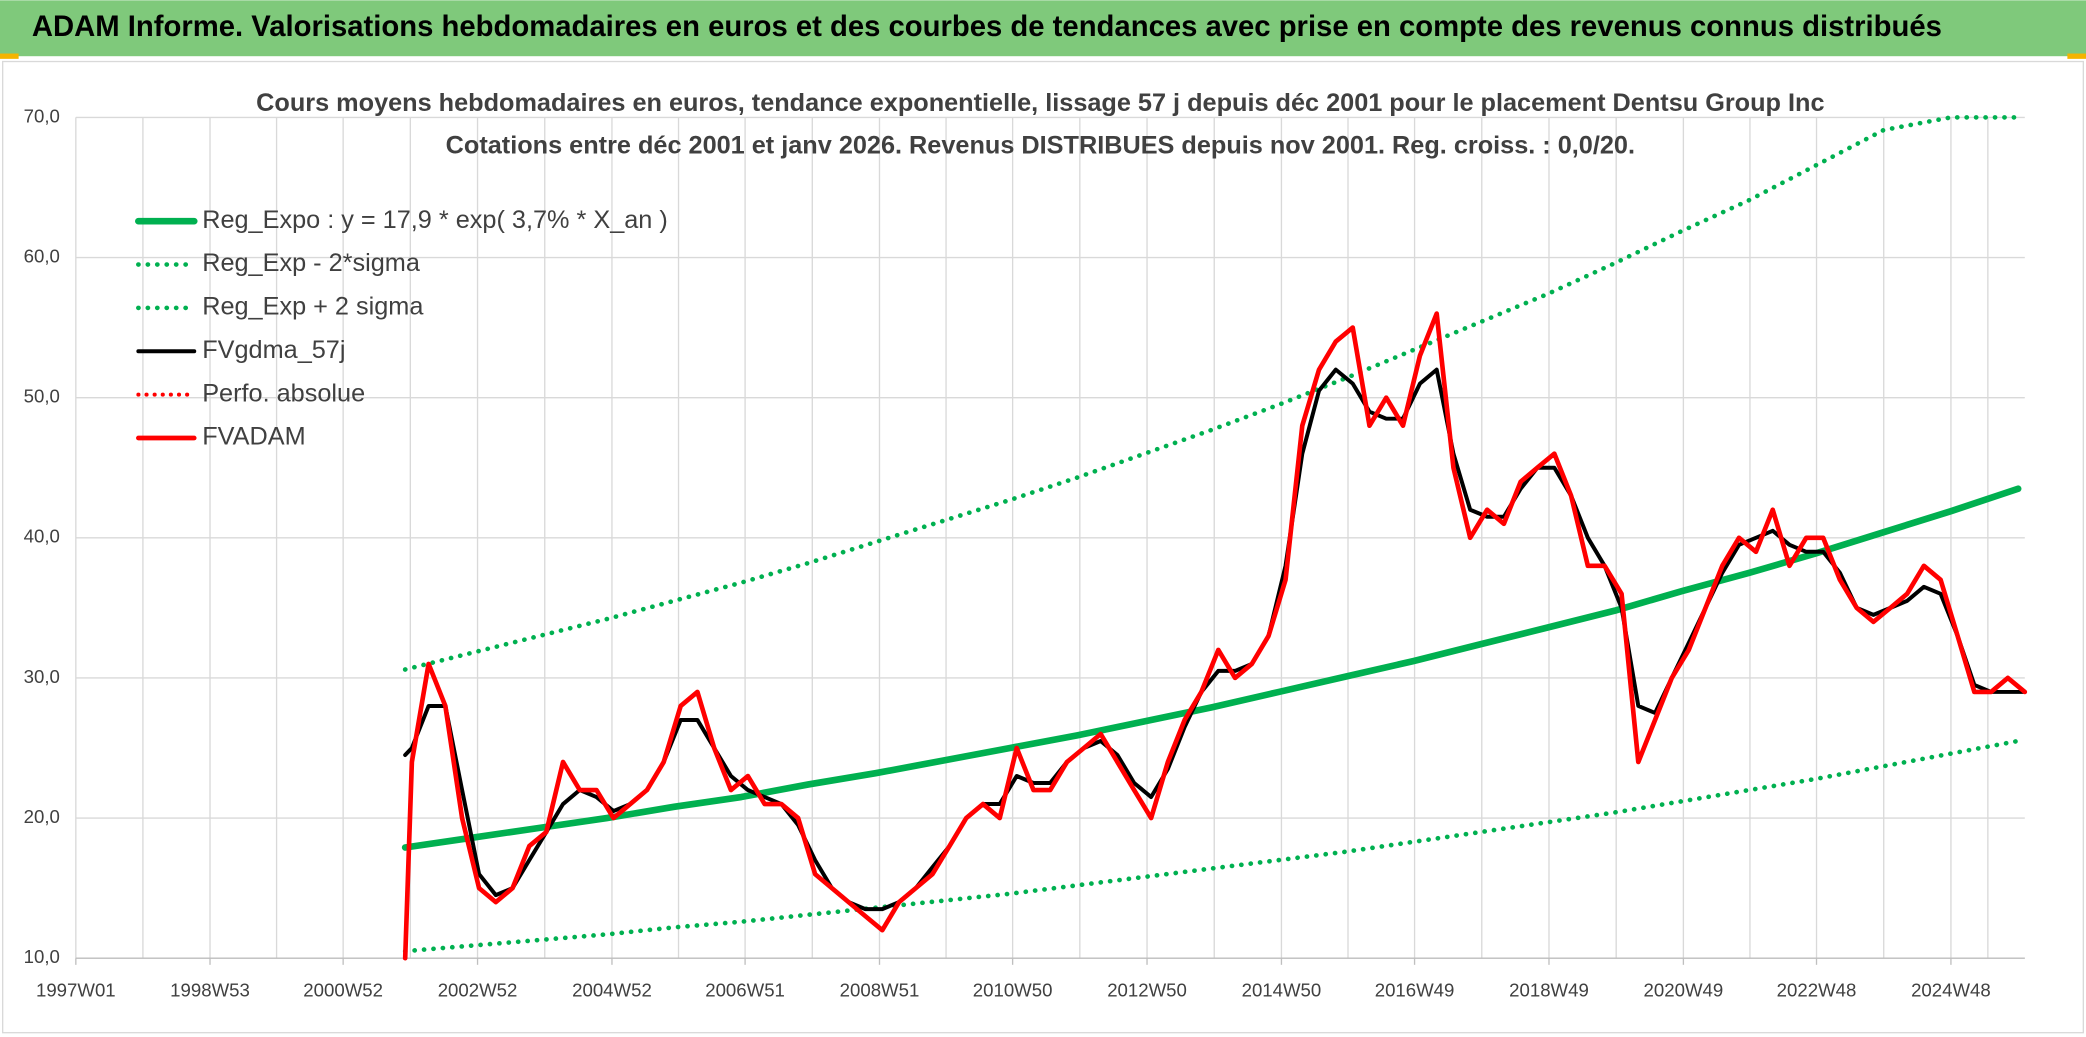  Describe the element at coordinates (343, 989) in the screenshot. I see `x-tick-label: 2000W52` at that location.